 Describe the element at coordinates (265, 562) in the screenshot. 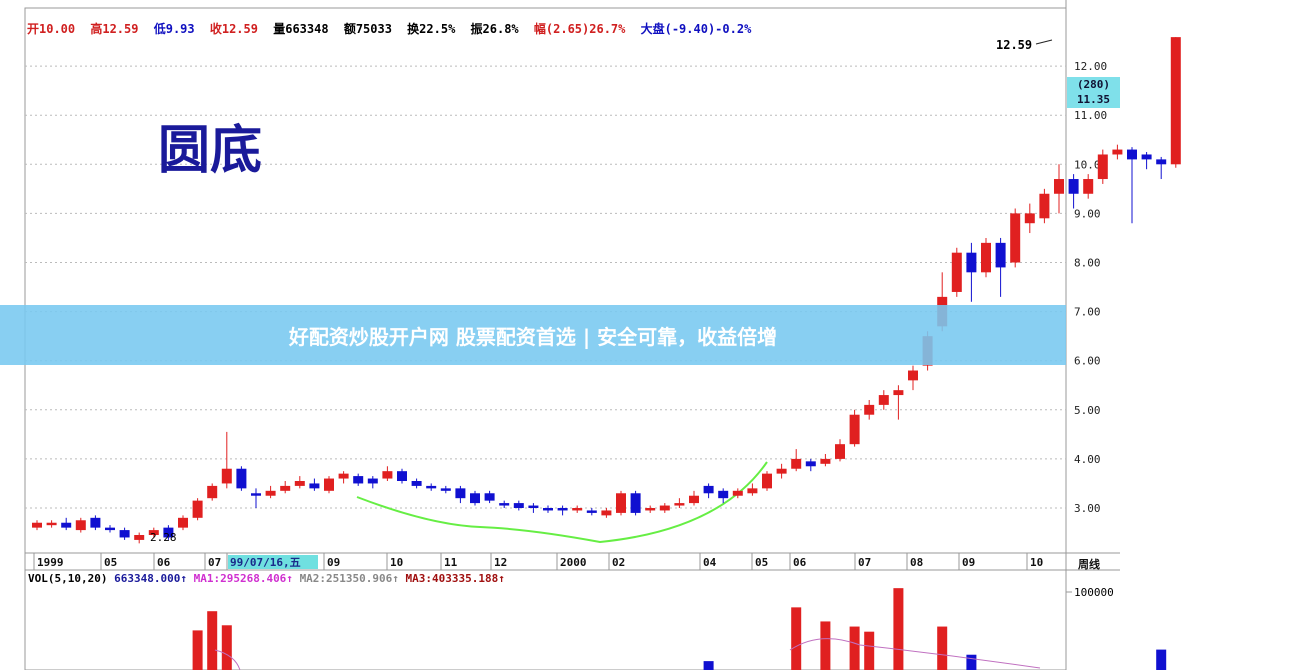

I see `x-tick-label: 99/07/16,五` at that location.